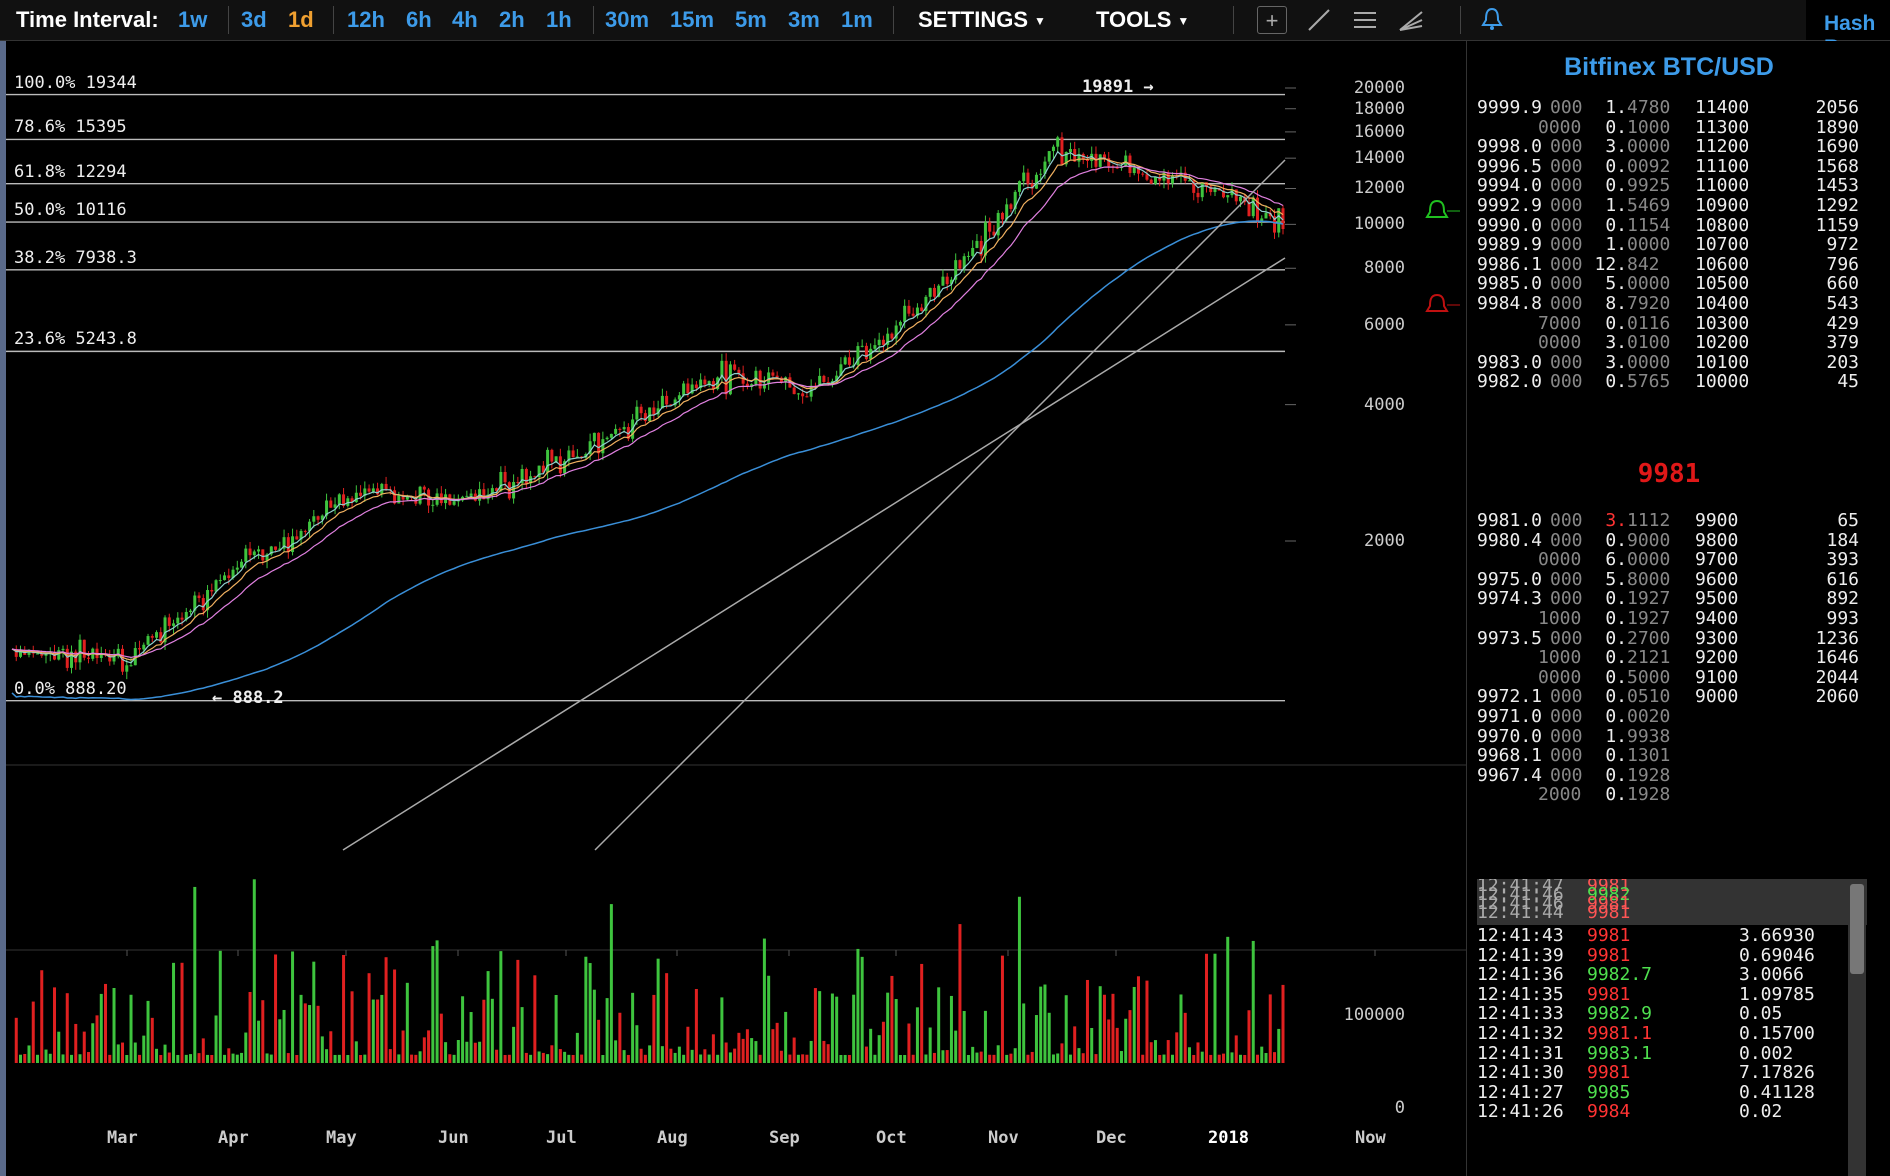 Image resolution: width=1890 pixels, height=1176 pixels. Describe the element at coordinates (751, 19) in the screenshot. I see `interval-5m: 5m` at that location.